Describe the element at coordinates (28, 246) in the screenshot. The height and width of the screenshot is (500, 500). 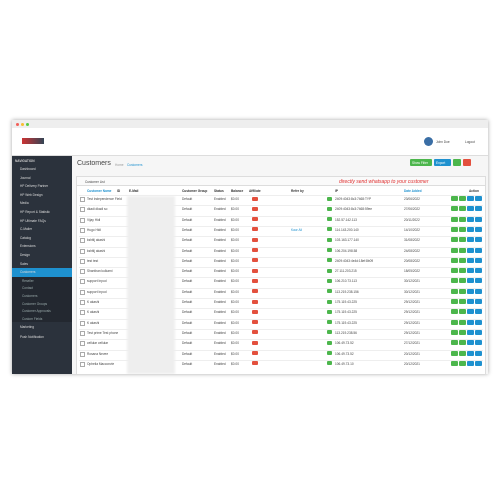
I see `nav-item: Extensions` at that location.